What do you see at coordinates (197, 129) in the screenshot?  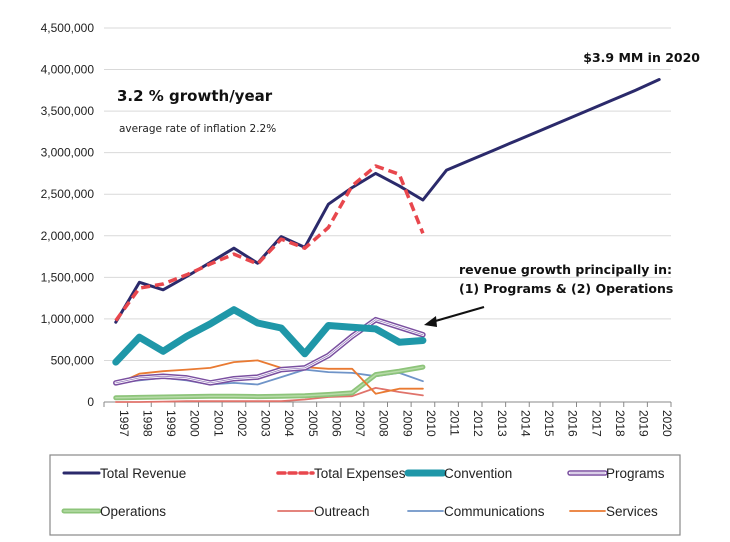 I see `inflation-annotation: average rate of inflation 2.2%` at bounding box center [197, 129].